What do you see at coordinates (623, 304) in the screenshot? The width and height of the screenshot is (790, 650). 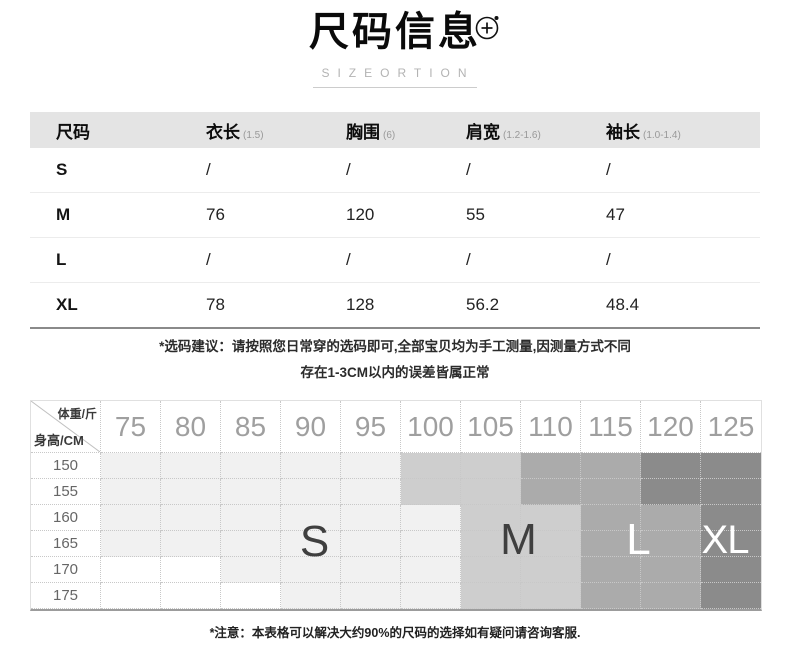 I see `size-value: 48.4` at bounding box center [623, 304].